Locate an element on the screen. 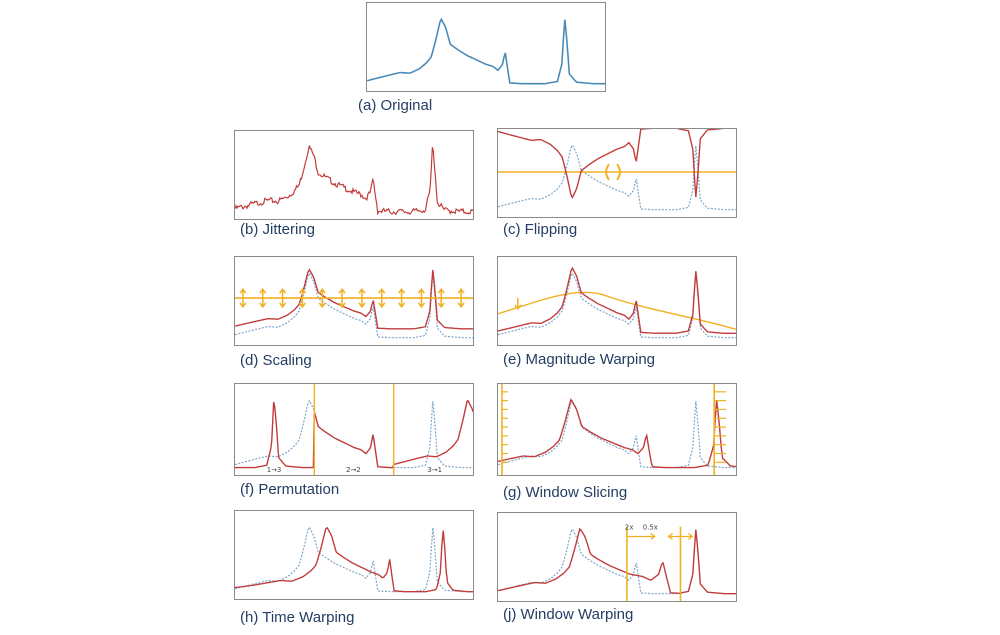 This screenshot has height=635, width=1000. jittered-series is located at coordinates (354, 180).